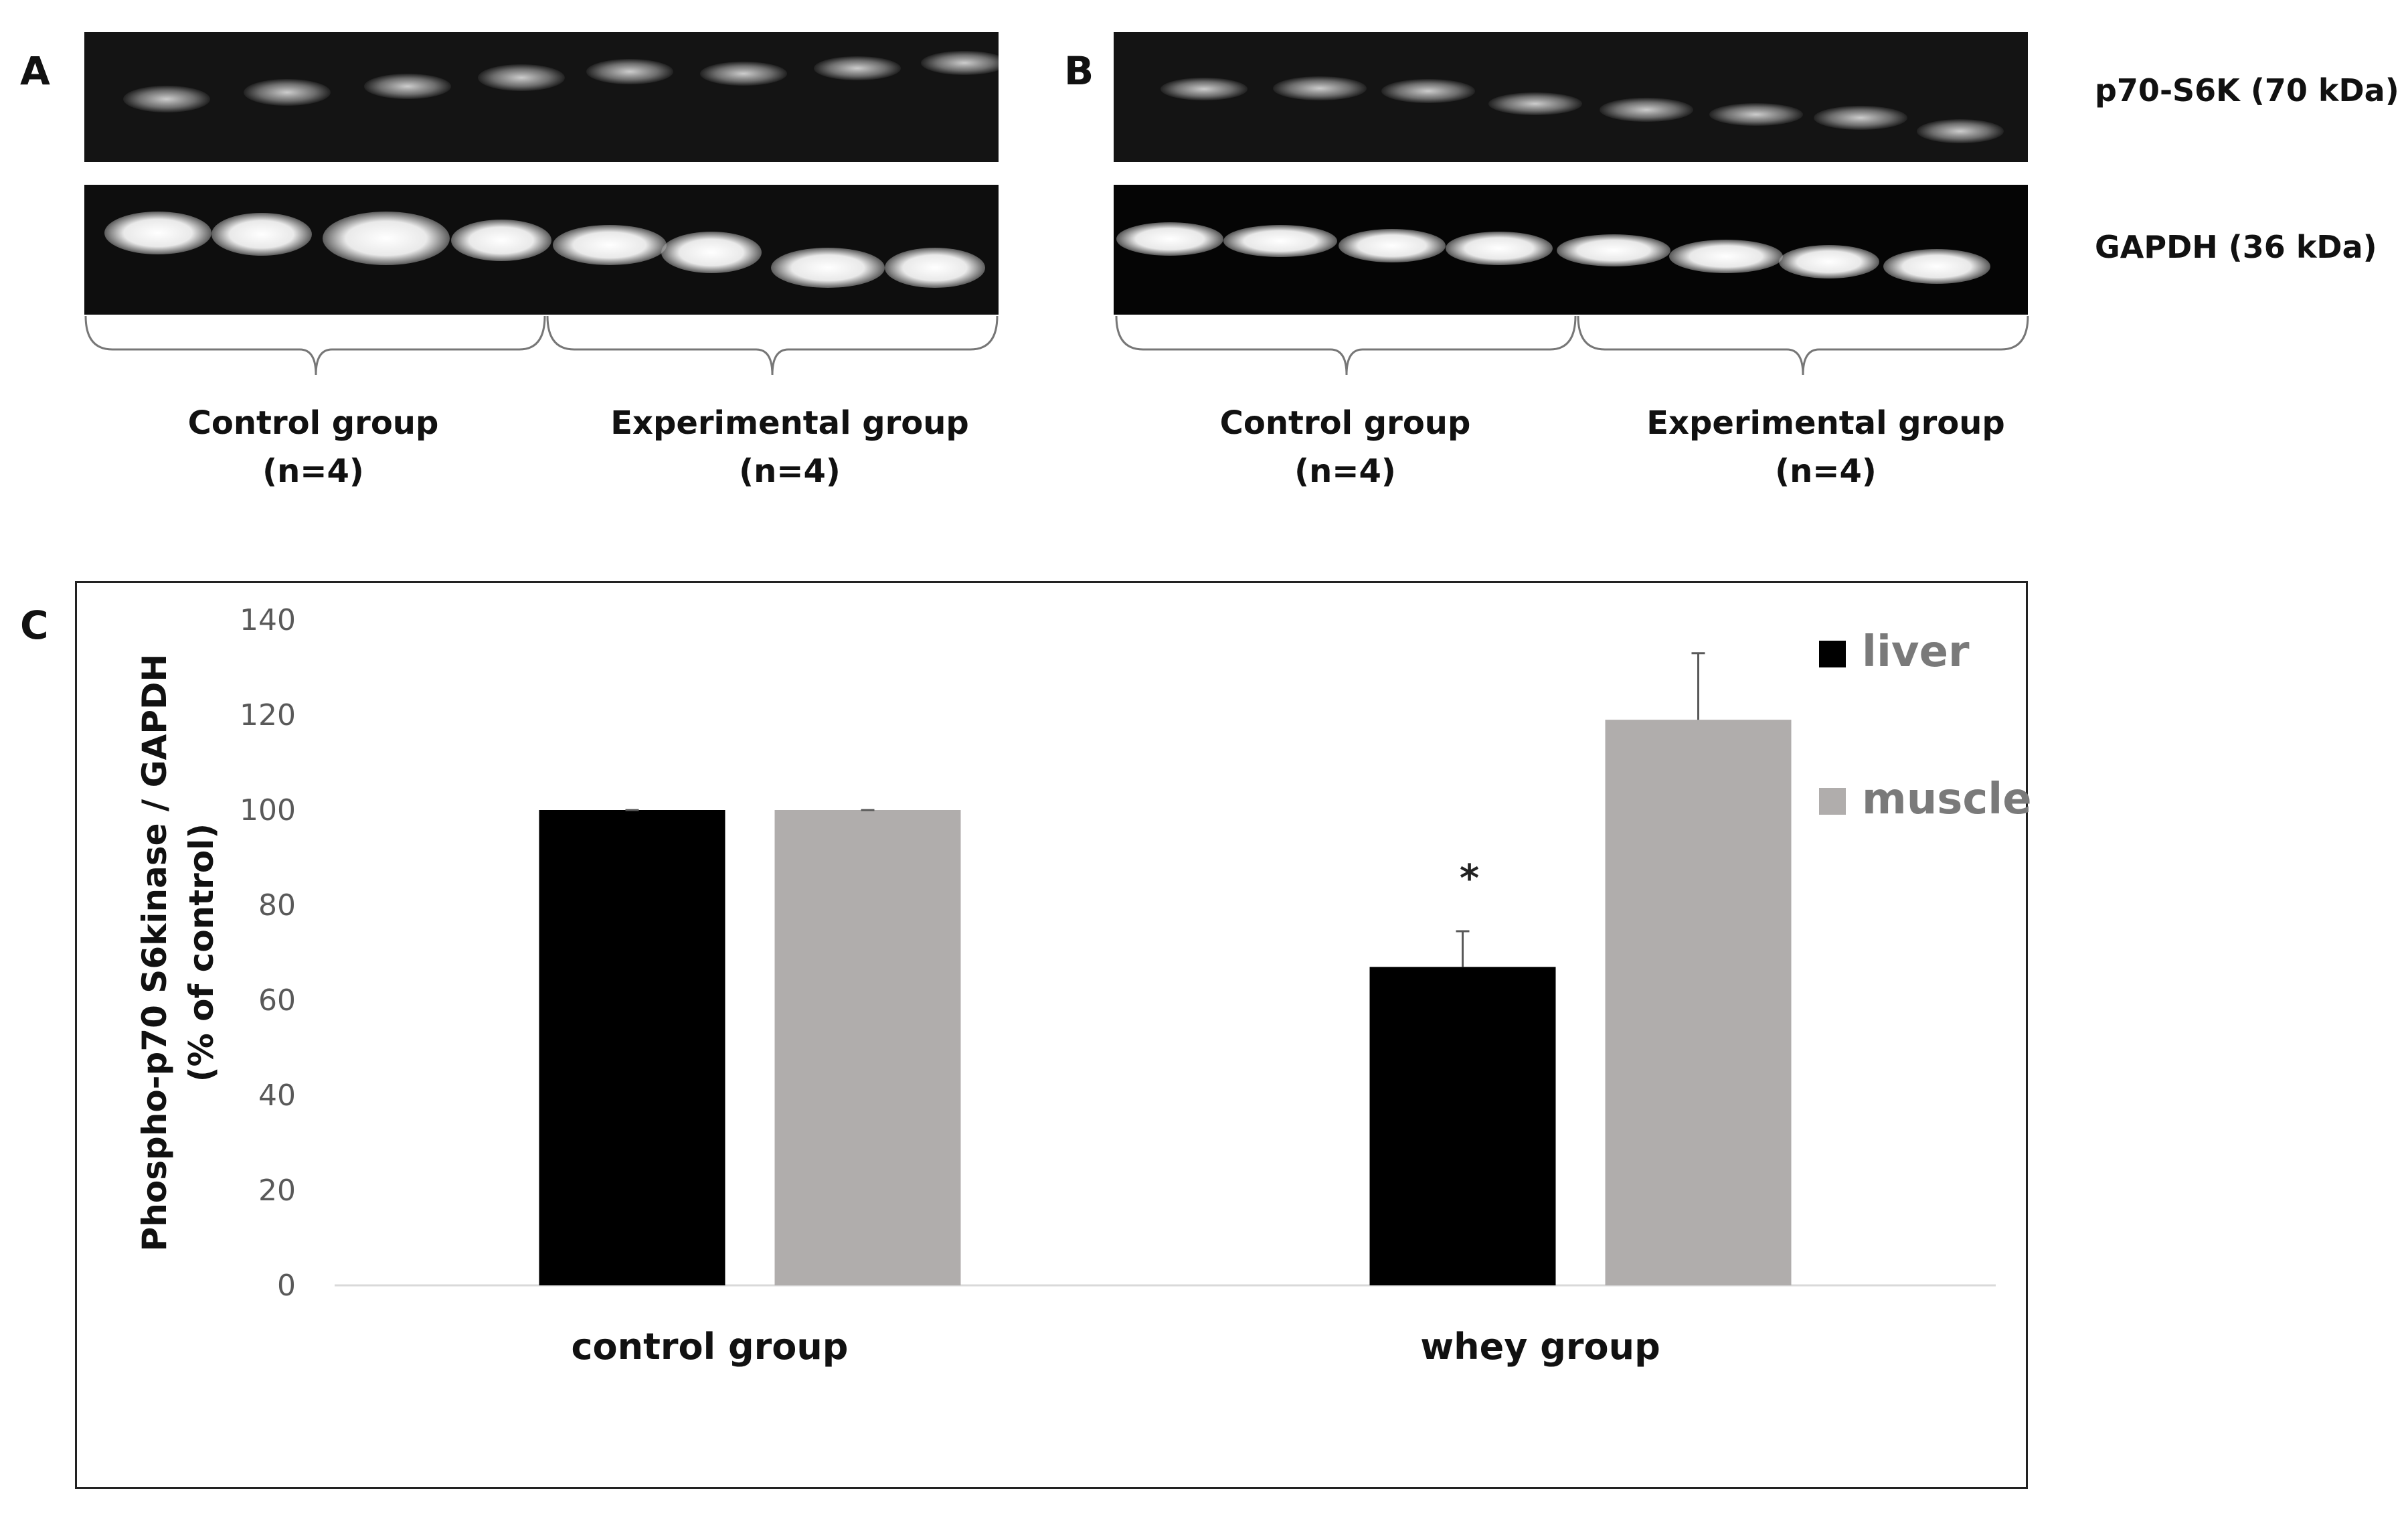  Describe the element at coordinates (313, 471) in the screenshot. I see `group-label-a-control-n: (n=4)` at that location.